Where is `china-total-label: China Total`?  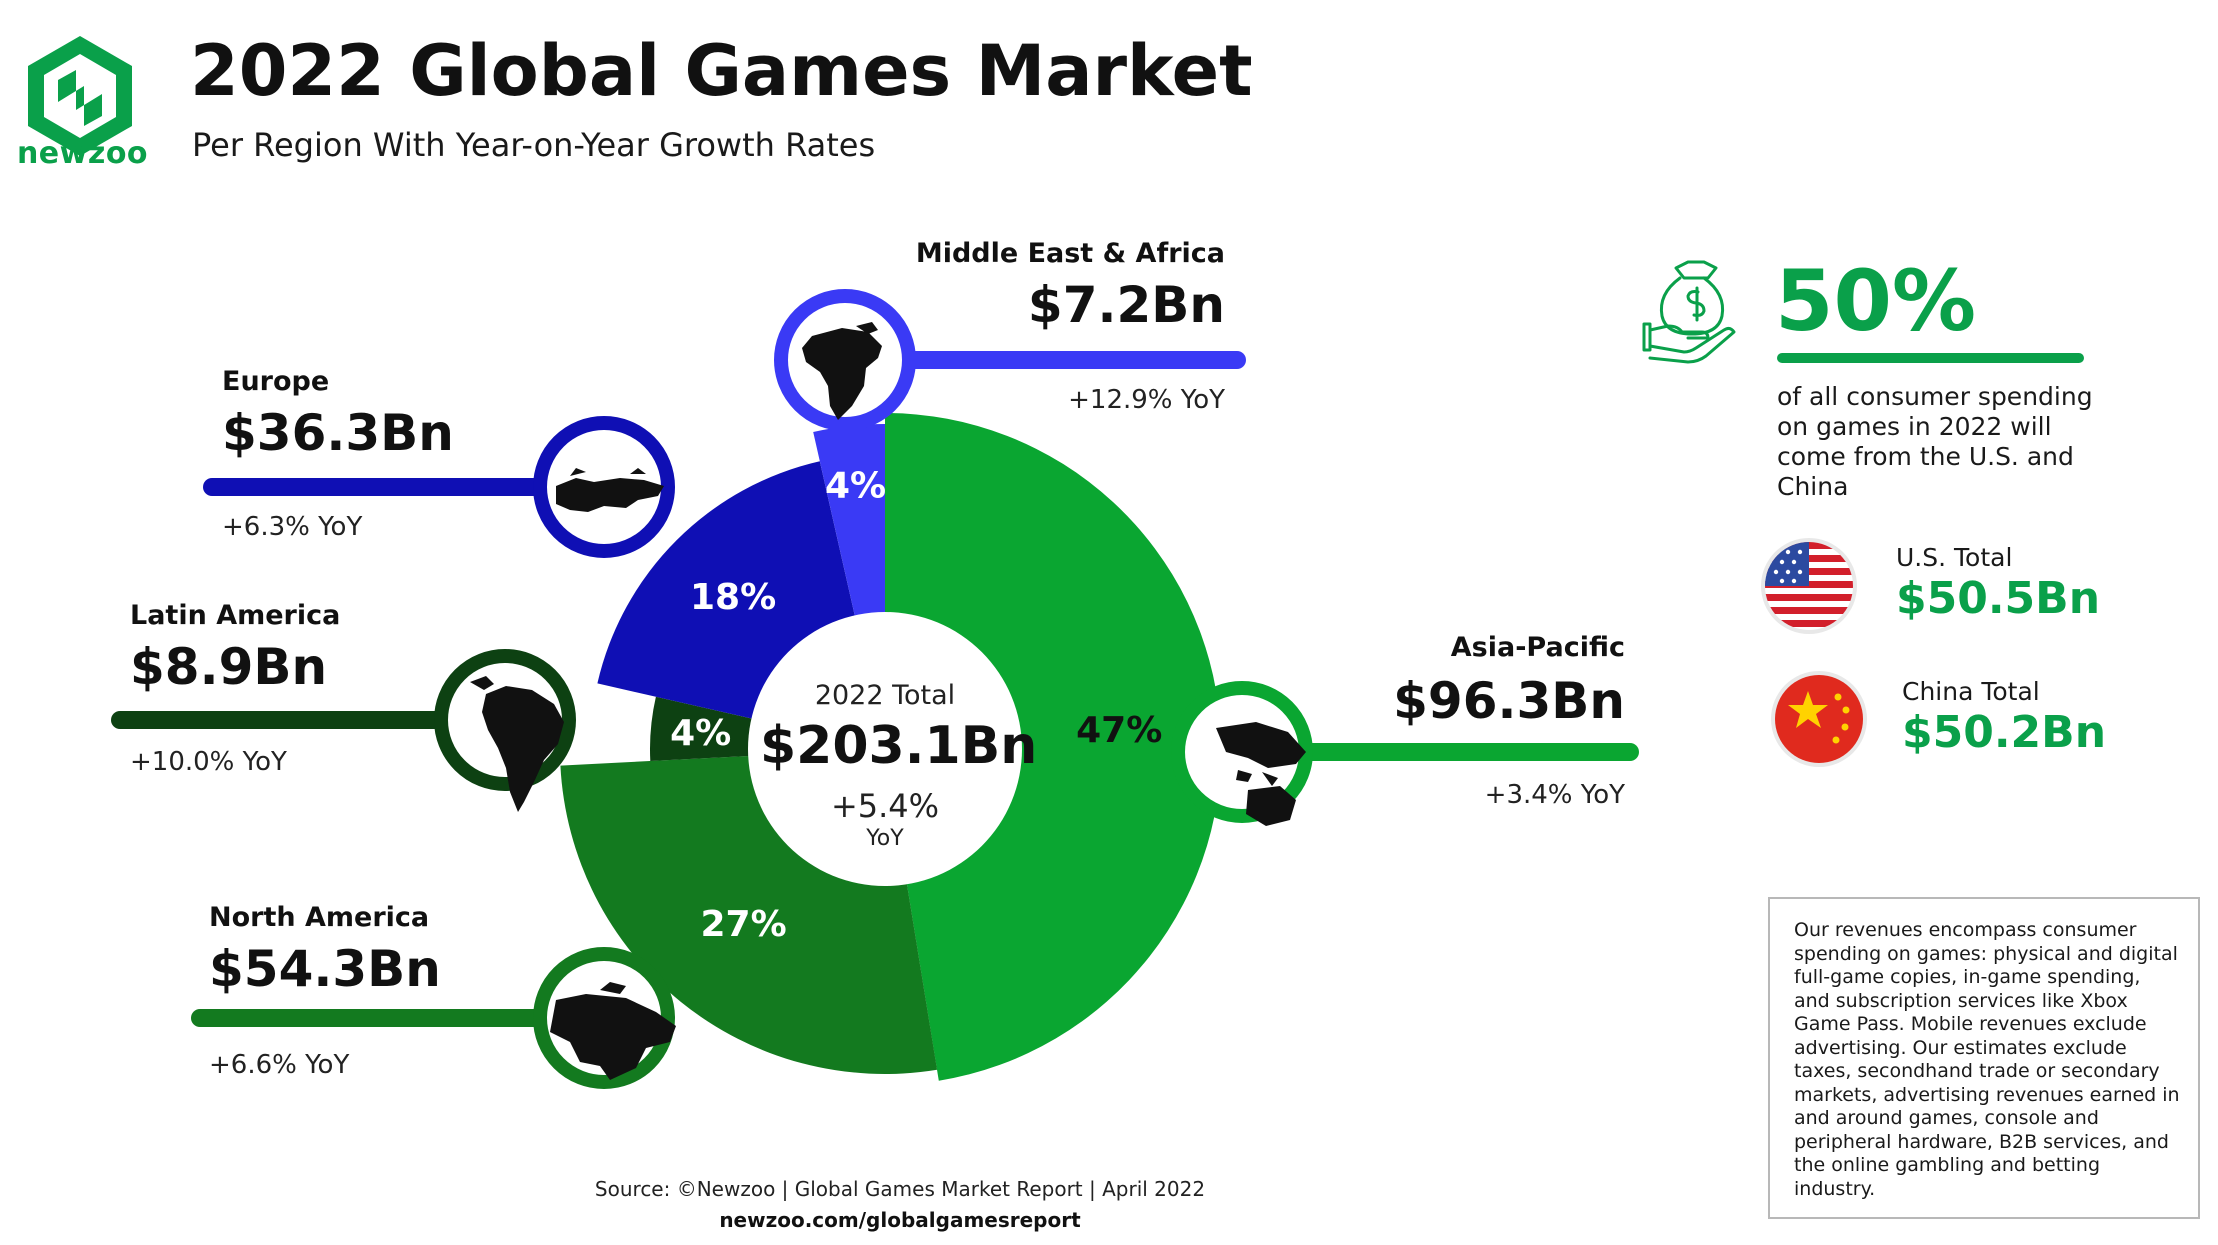 china-total-label: China Total is located at coordinates (1971, 691).